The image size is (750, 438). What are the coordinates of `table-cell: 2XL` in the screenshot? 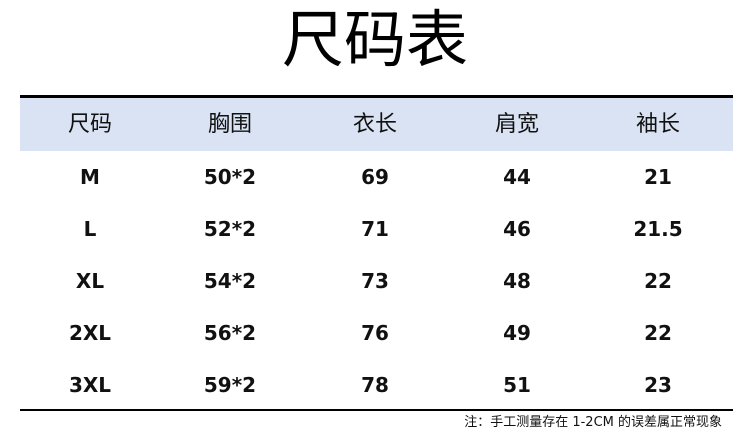 It's located at (90, 333).